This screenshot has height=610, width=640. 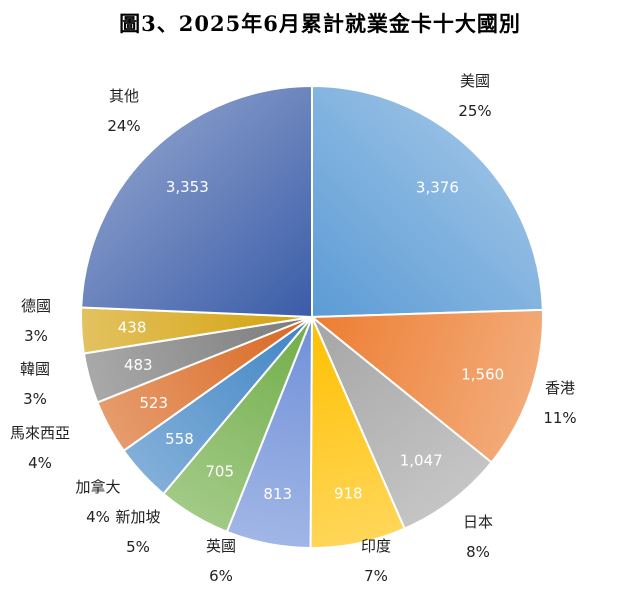 I want to click on slice-category-label: 新加坡, so click(x=137, y=517).